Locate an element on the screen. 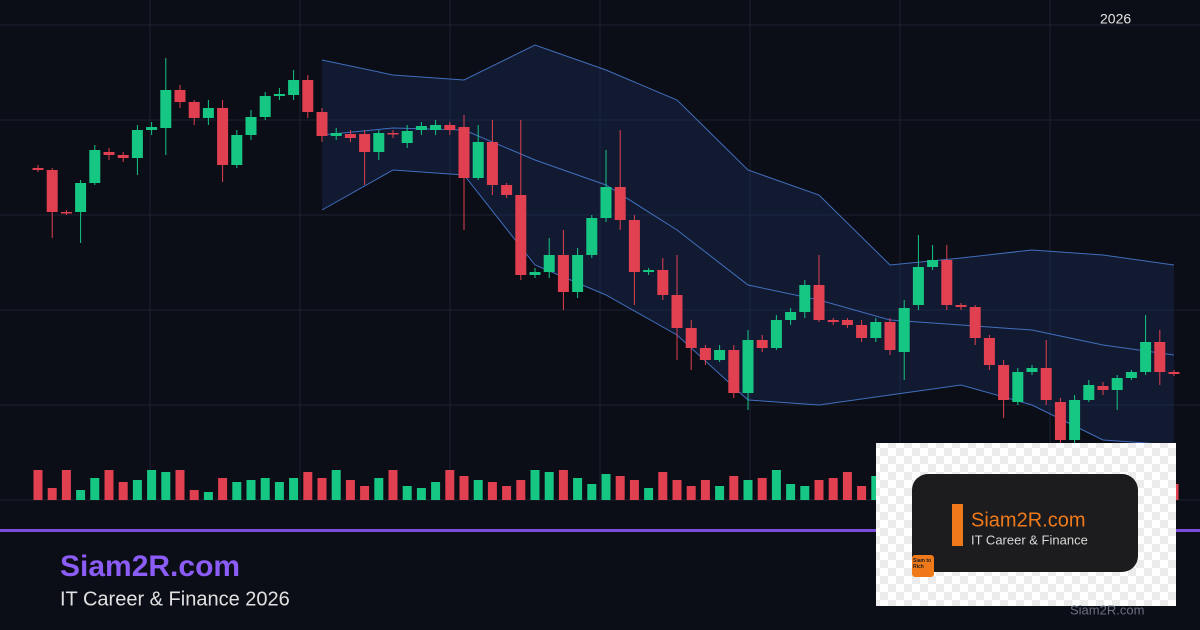 This screenshot has width=1200, height=630. logo-badge-text: Siam to Rich is located at coordinates (922, 564).